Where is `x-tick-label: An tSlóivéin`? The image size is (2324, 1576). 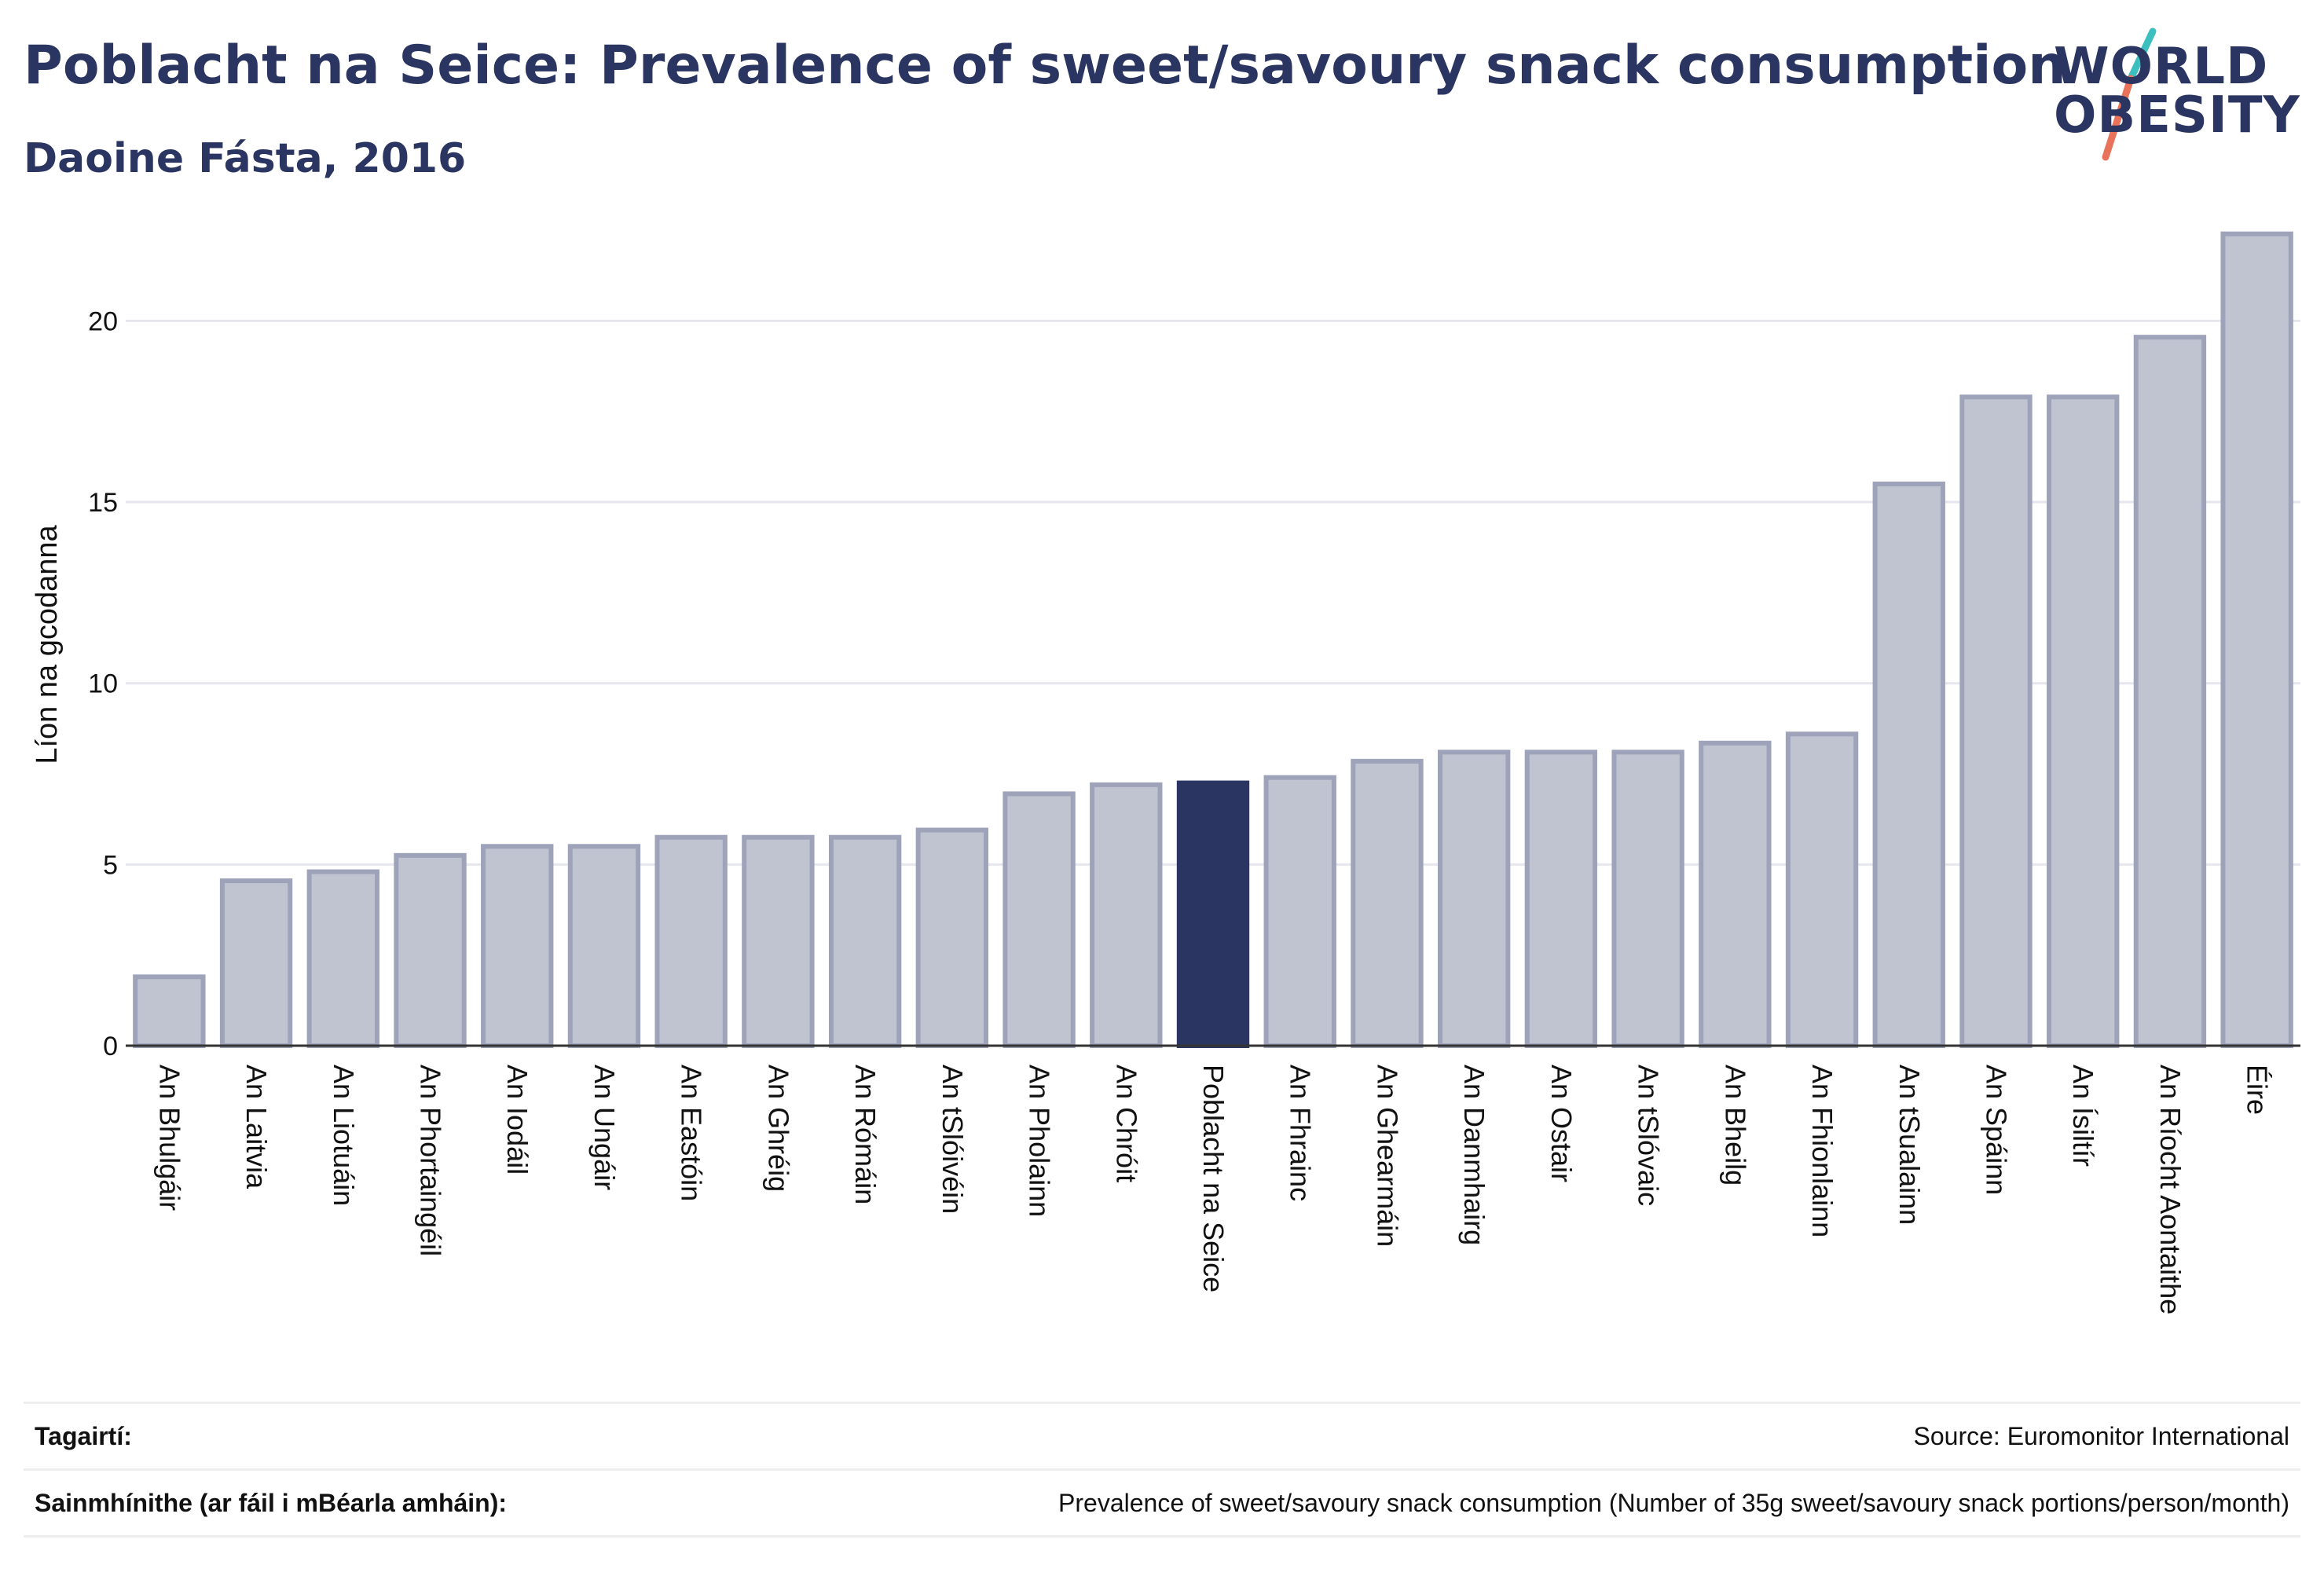 x-tick-label: An tSlóivéin is located at coordinates (953, 1139).